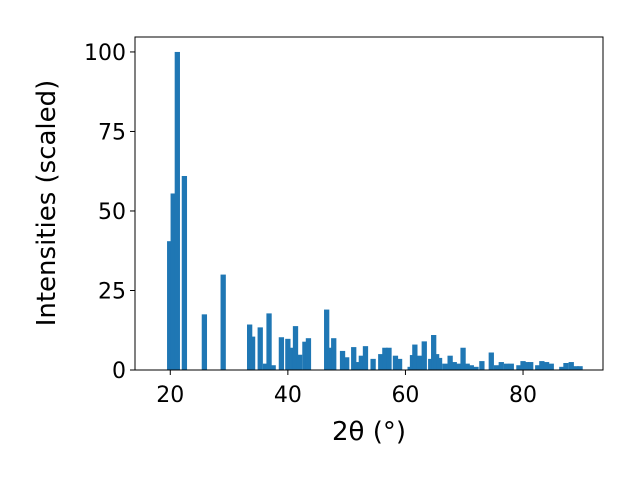 The width and height of the screenshot is (640, 480). Describe the element at coordinates (170, 395) in the screenshot. I see `x-tick-label: 20` at that location.